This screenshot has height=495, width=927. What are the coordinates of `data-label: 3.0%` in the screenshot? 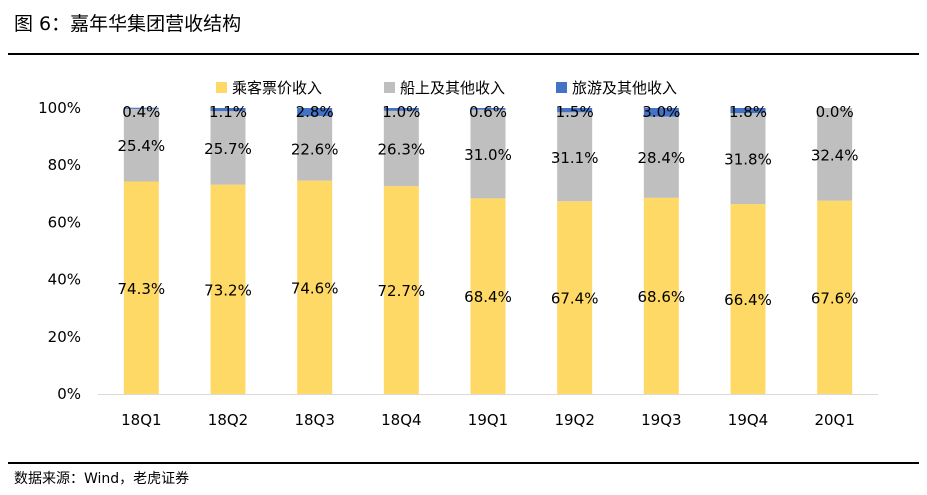 It's located at (661, 112).